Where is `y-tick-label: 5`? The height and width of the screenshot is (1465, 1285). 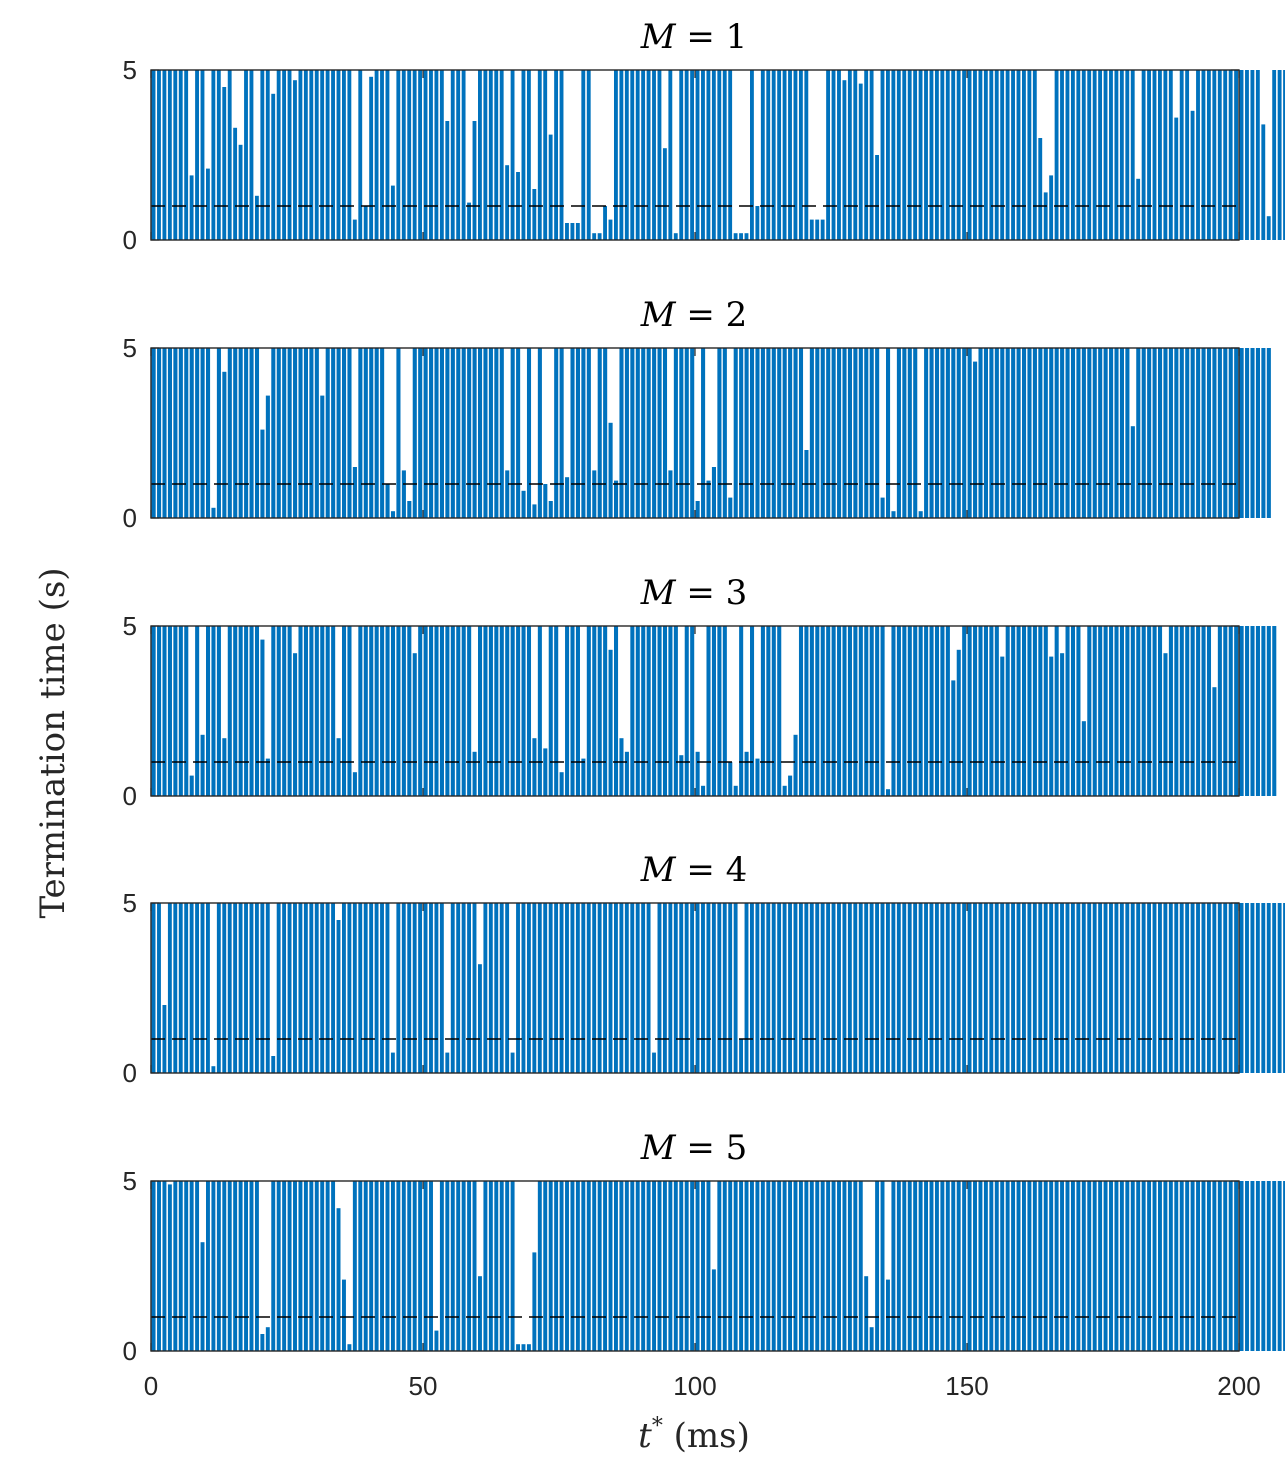 y-tick-label: 5 is located at coordinates (130, 1181).